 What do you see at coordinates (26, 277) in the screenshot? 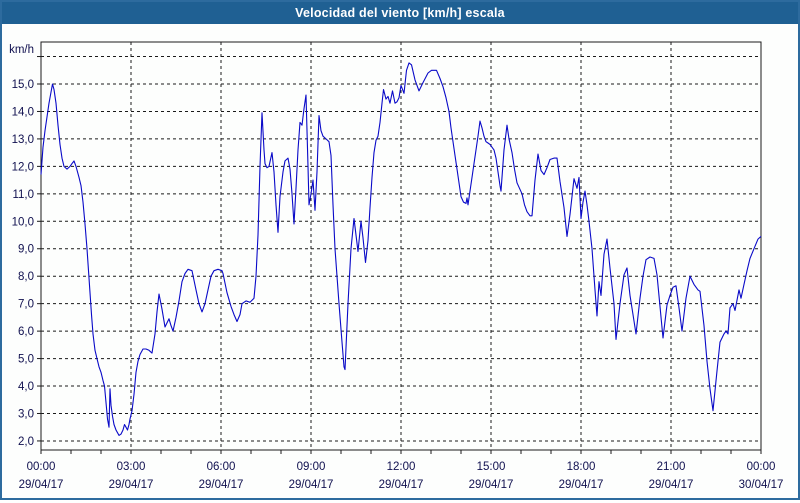
I see `y-tick-label: 8,0` at bounding box center [26, 277].